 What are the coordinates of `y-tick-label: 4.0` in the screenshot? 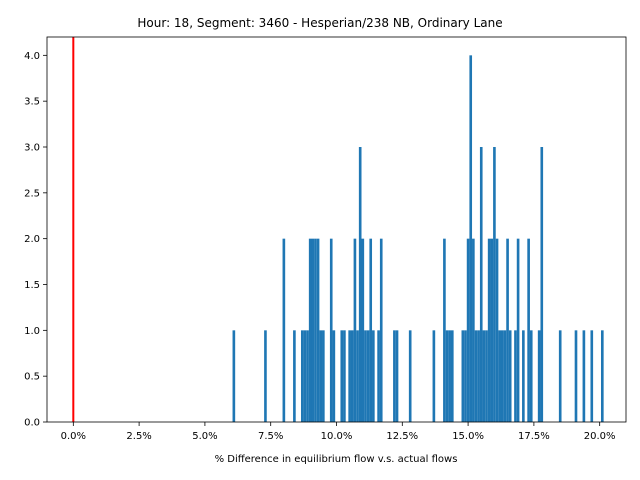 It's located at (32, 56).